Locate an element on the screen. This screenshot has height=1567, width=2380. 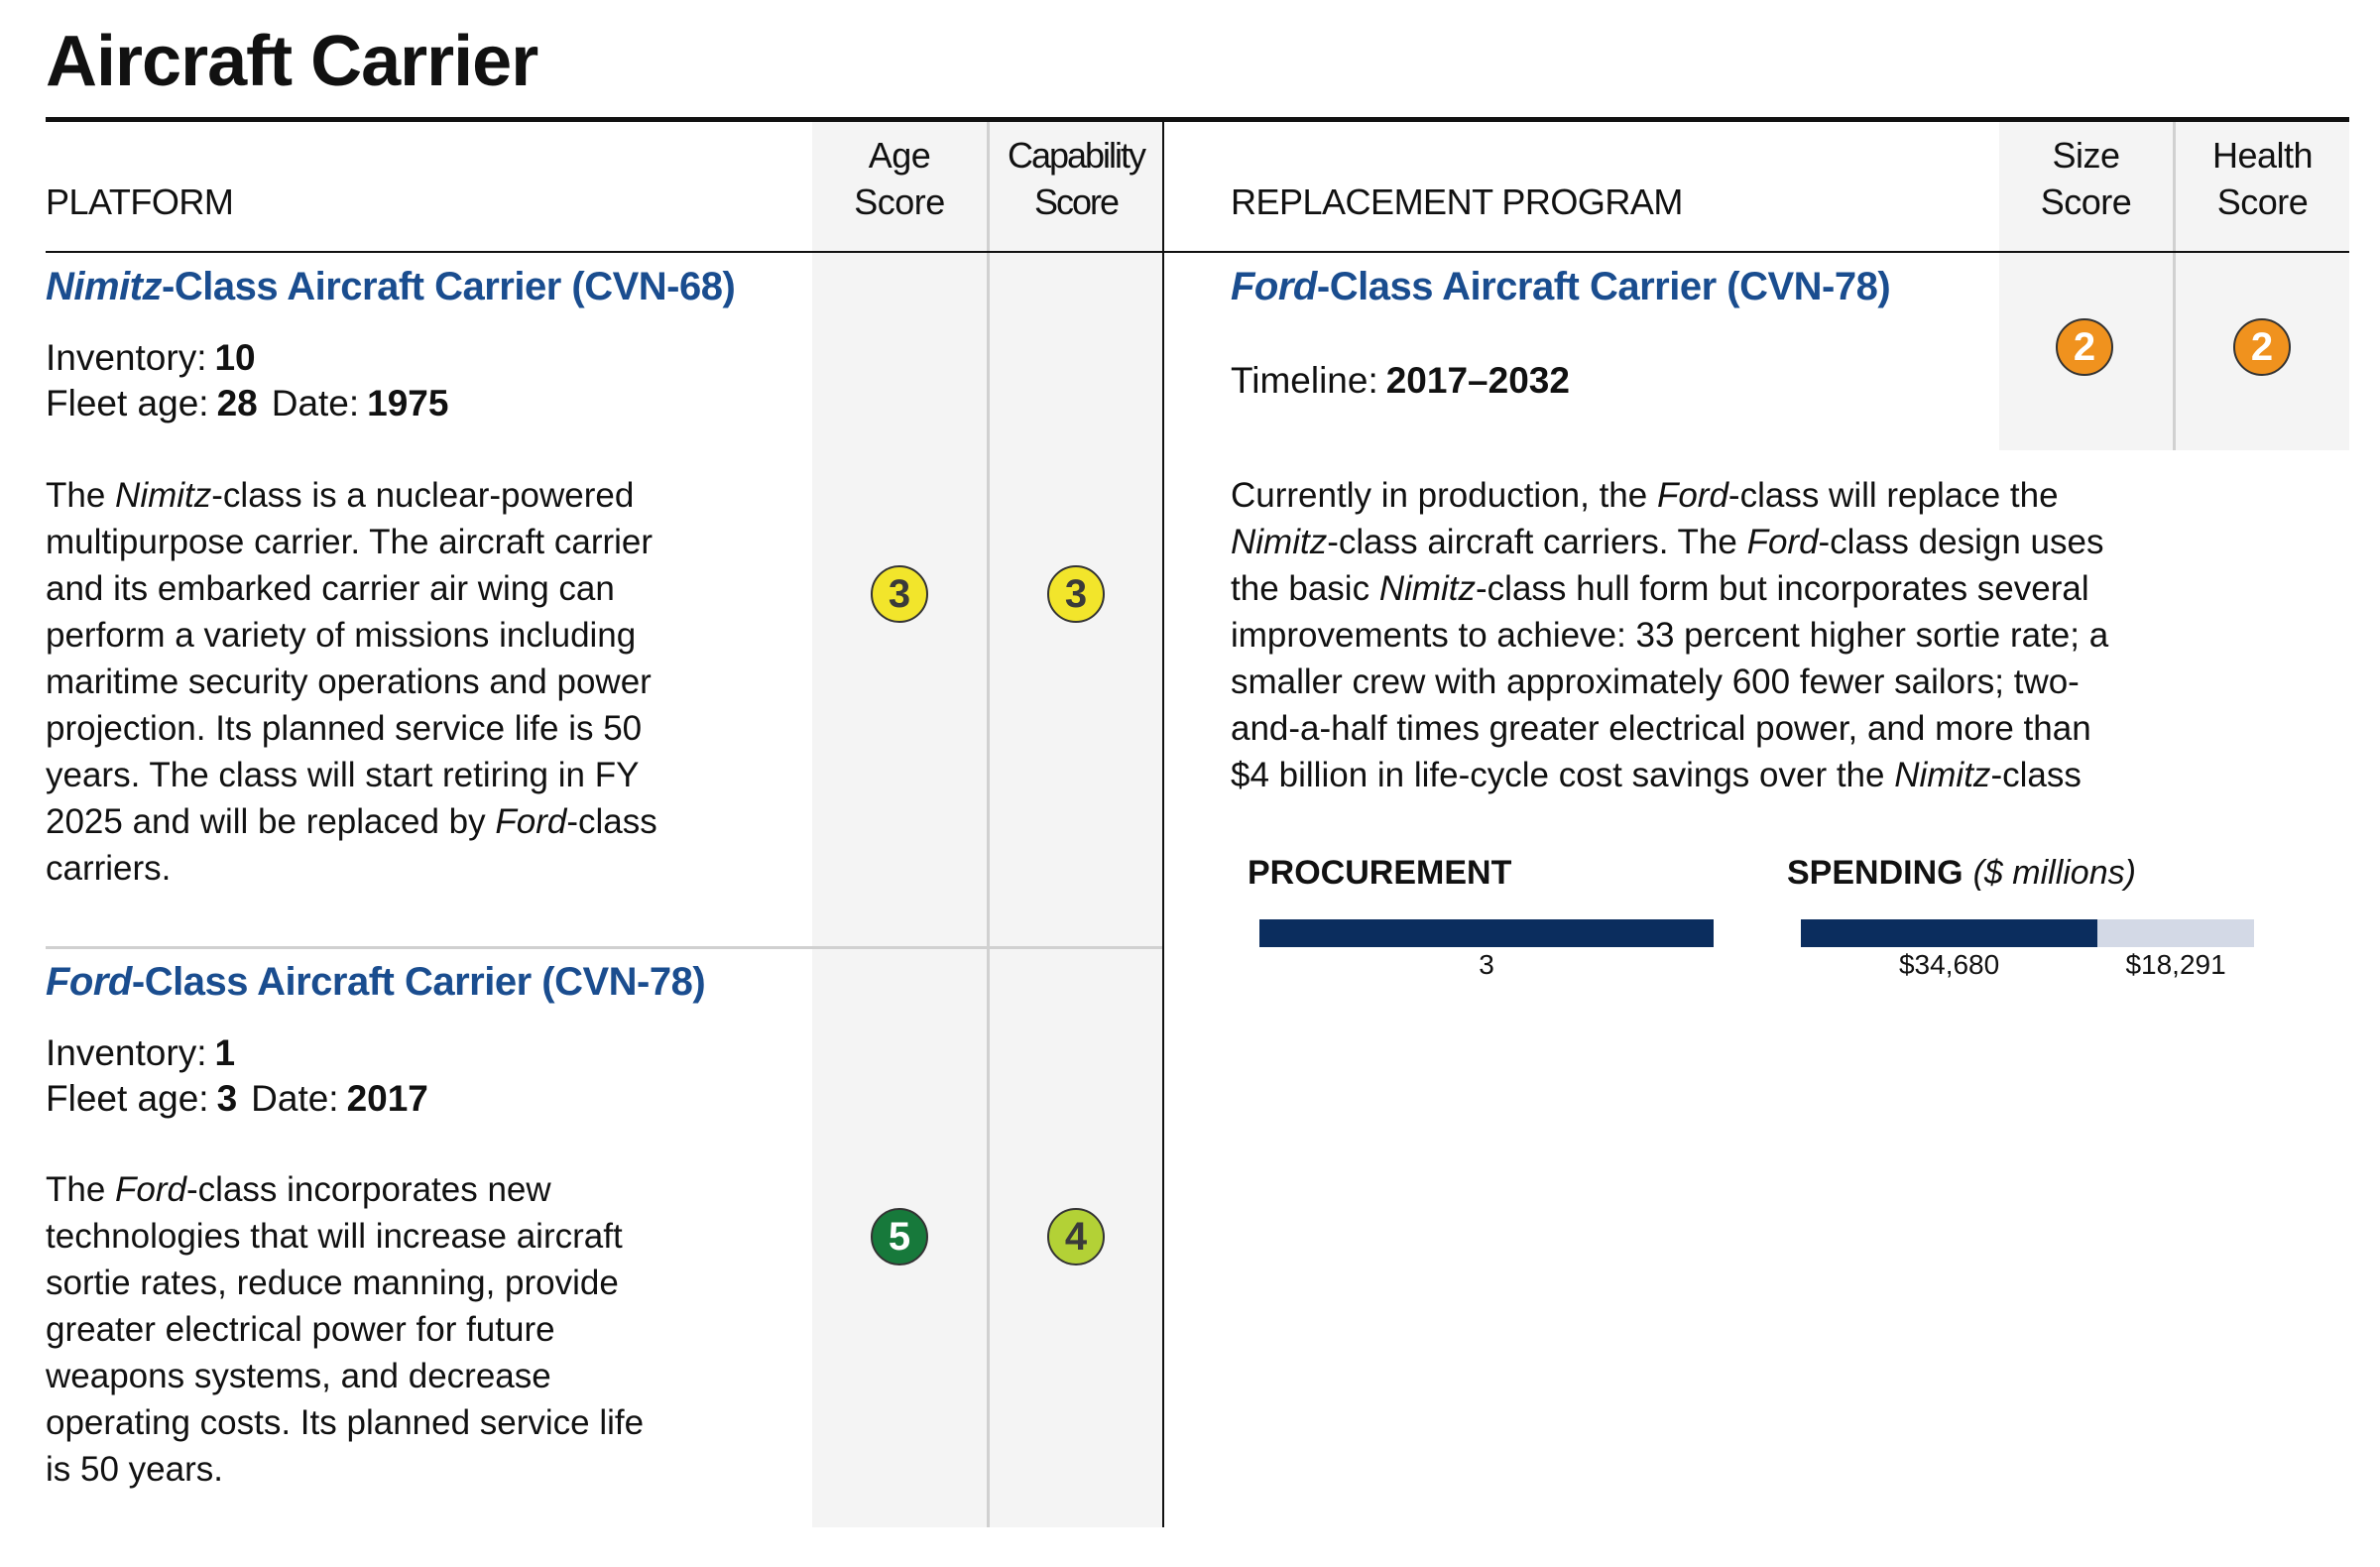
section-divider is located at coordinates (1163, 823).